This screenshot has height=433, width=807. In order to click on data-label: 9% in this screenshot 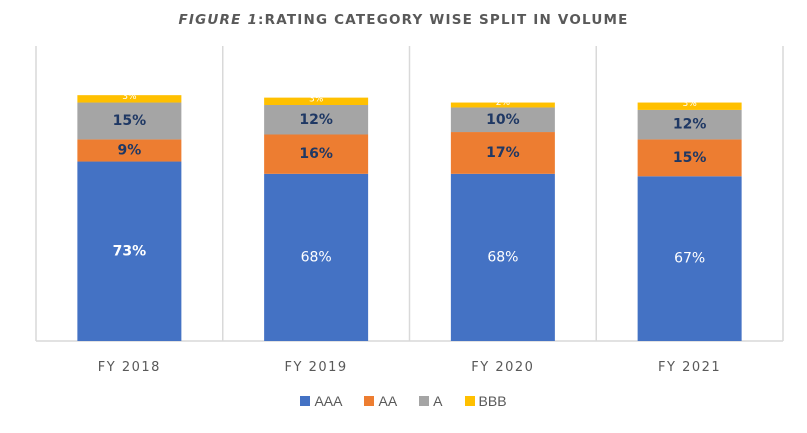, I will do `click(129, 150)`.